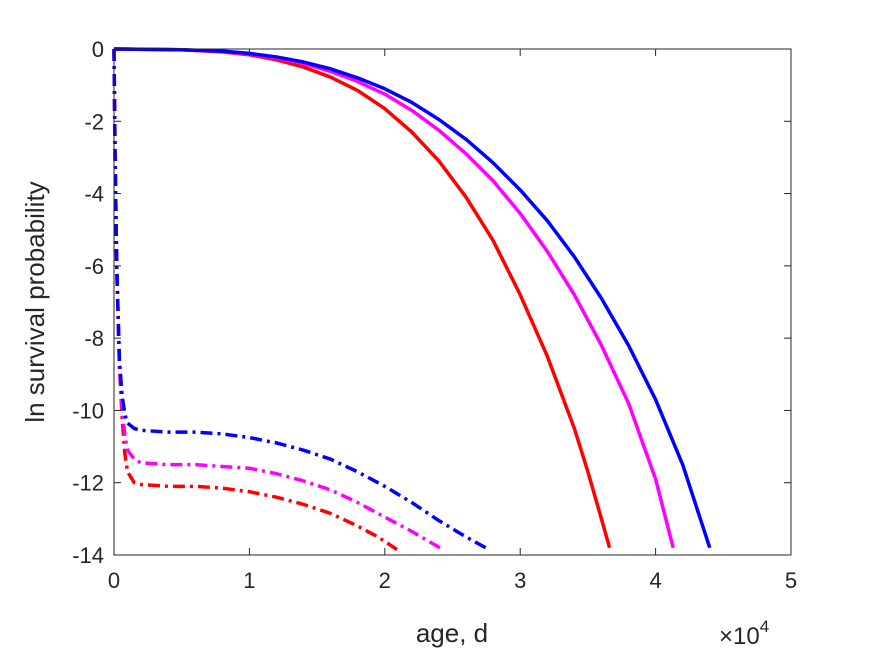  Describe the element at coordinates (739, 636) in the screenshot. I see `x-exponent-base: ×10` at that location.